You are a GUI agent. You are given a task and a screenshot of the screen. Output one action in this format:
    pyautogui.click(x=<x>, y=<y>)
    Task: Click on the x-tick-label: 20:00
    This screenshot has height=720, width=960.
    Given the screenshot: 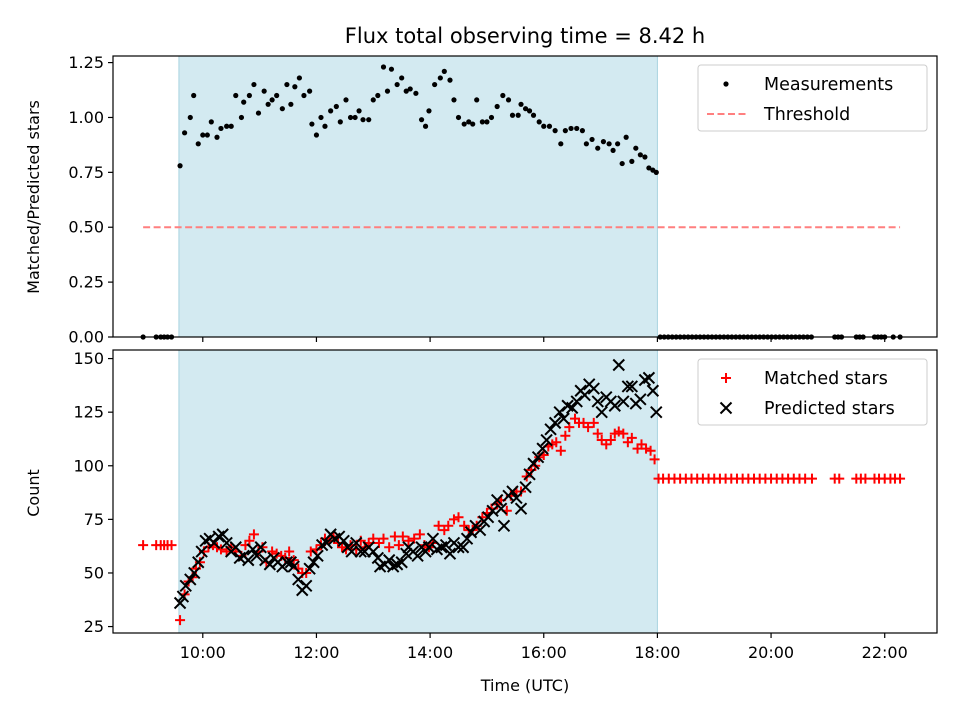 What is the action you would take?
    pyautogui.click(x=771, y=652)
    